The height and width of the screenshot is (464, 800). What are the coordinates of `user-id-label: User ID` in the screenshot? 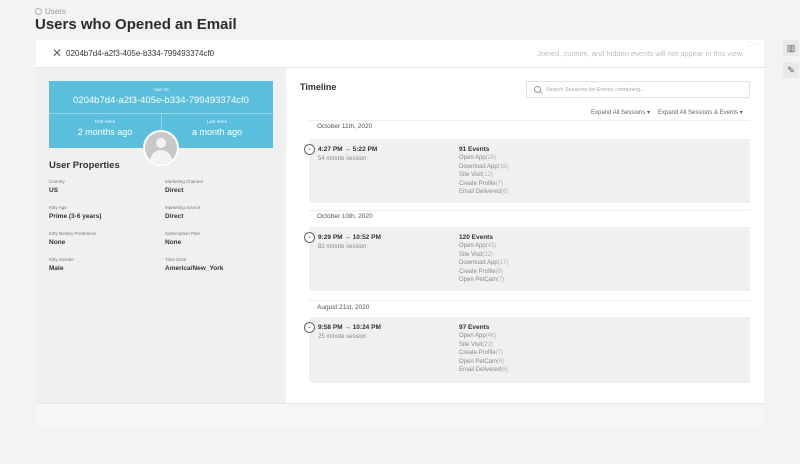 It's located at (161, 89).